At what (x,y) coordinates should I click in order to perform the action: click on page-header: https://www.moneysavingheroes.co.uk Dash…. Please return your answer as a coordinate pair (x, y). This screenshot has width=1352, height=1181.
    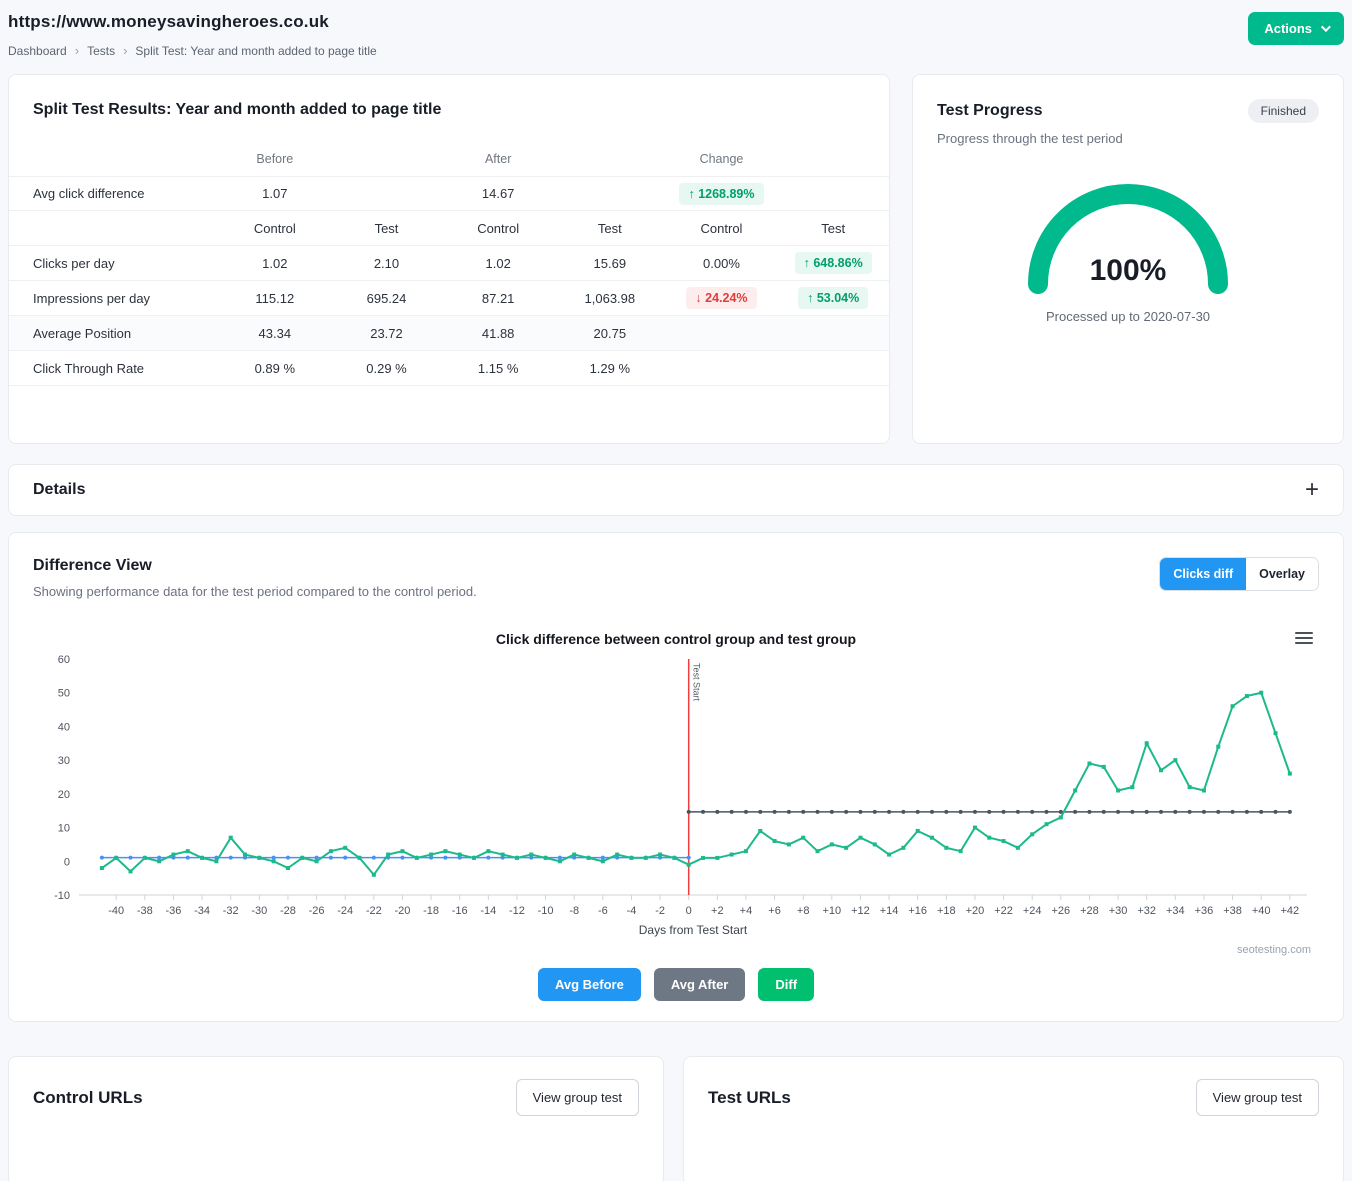
    Looking at the image, I should click on (676, 41).